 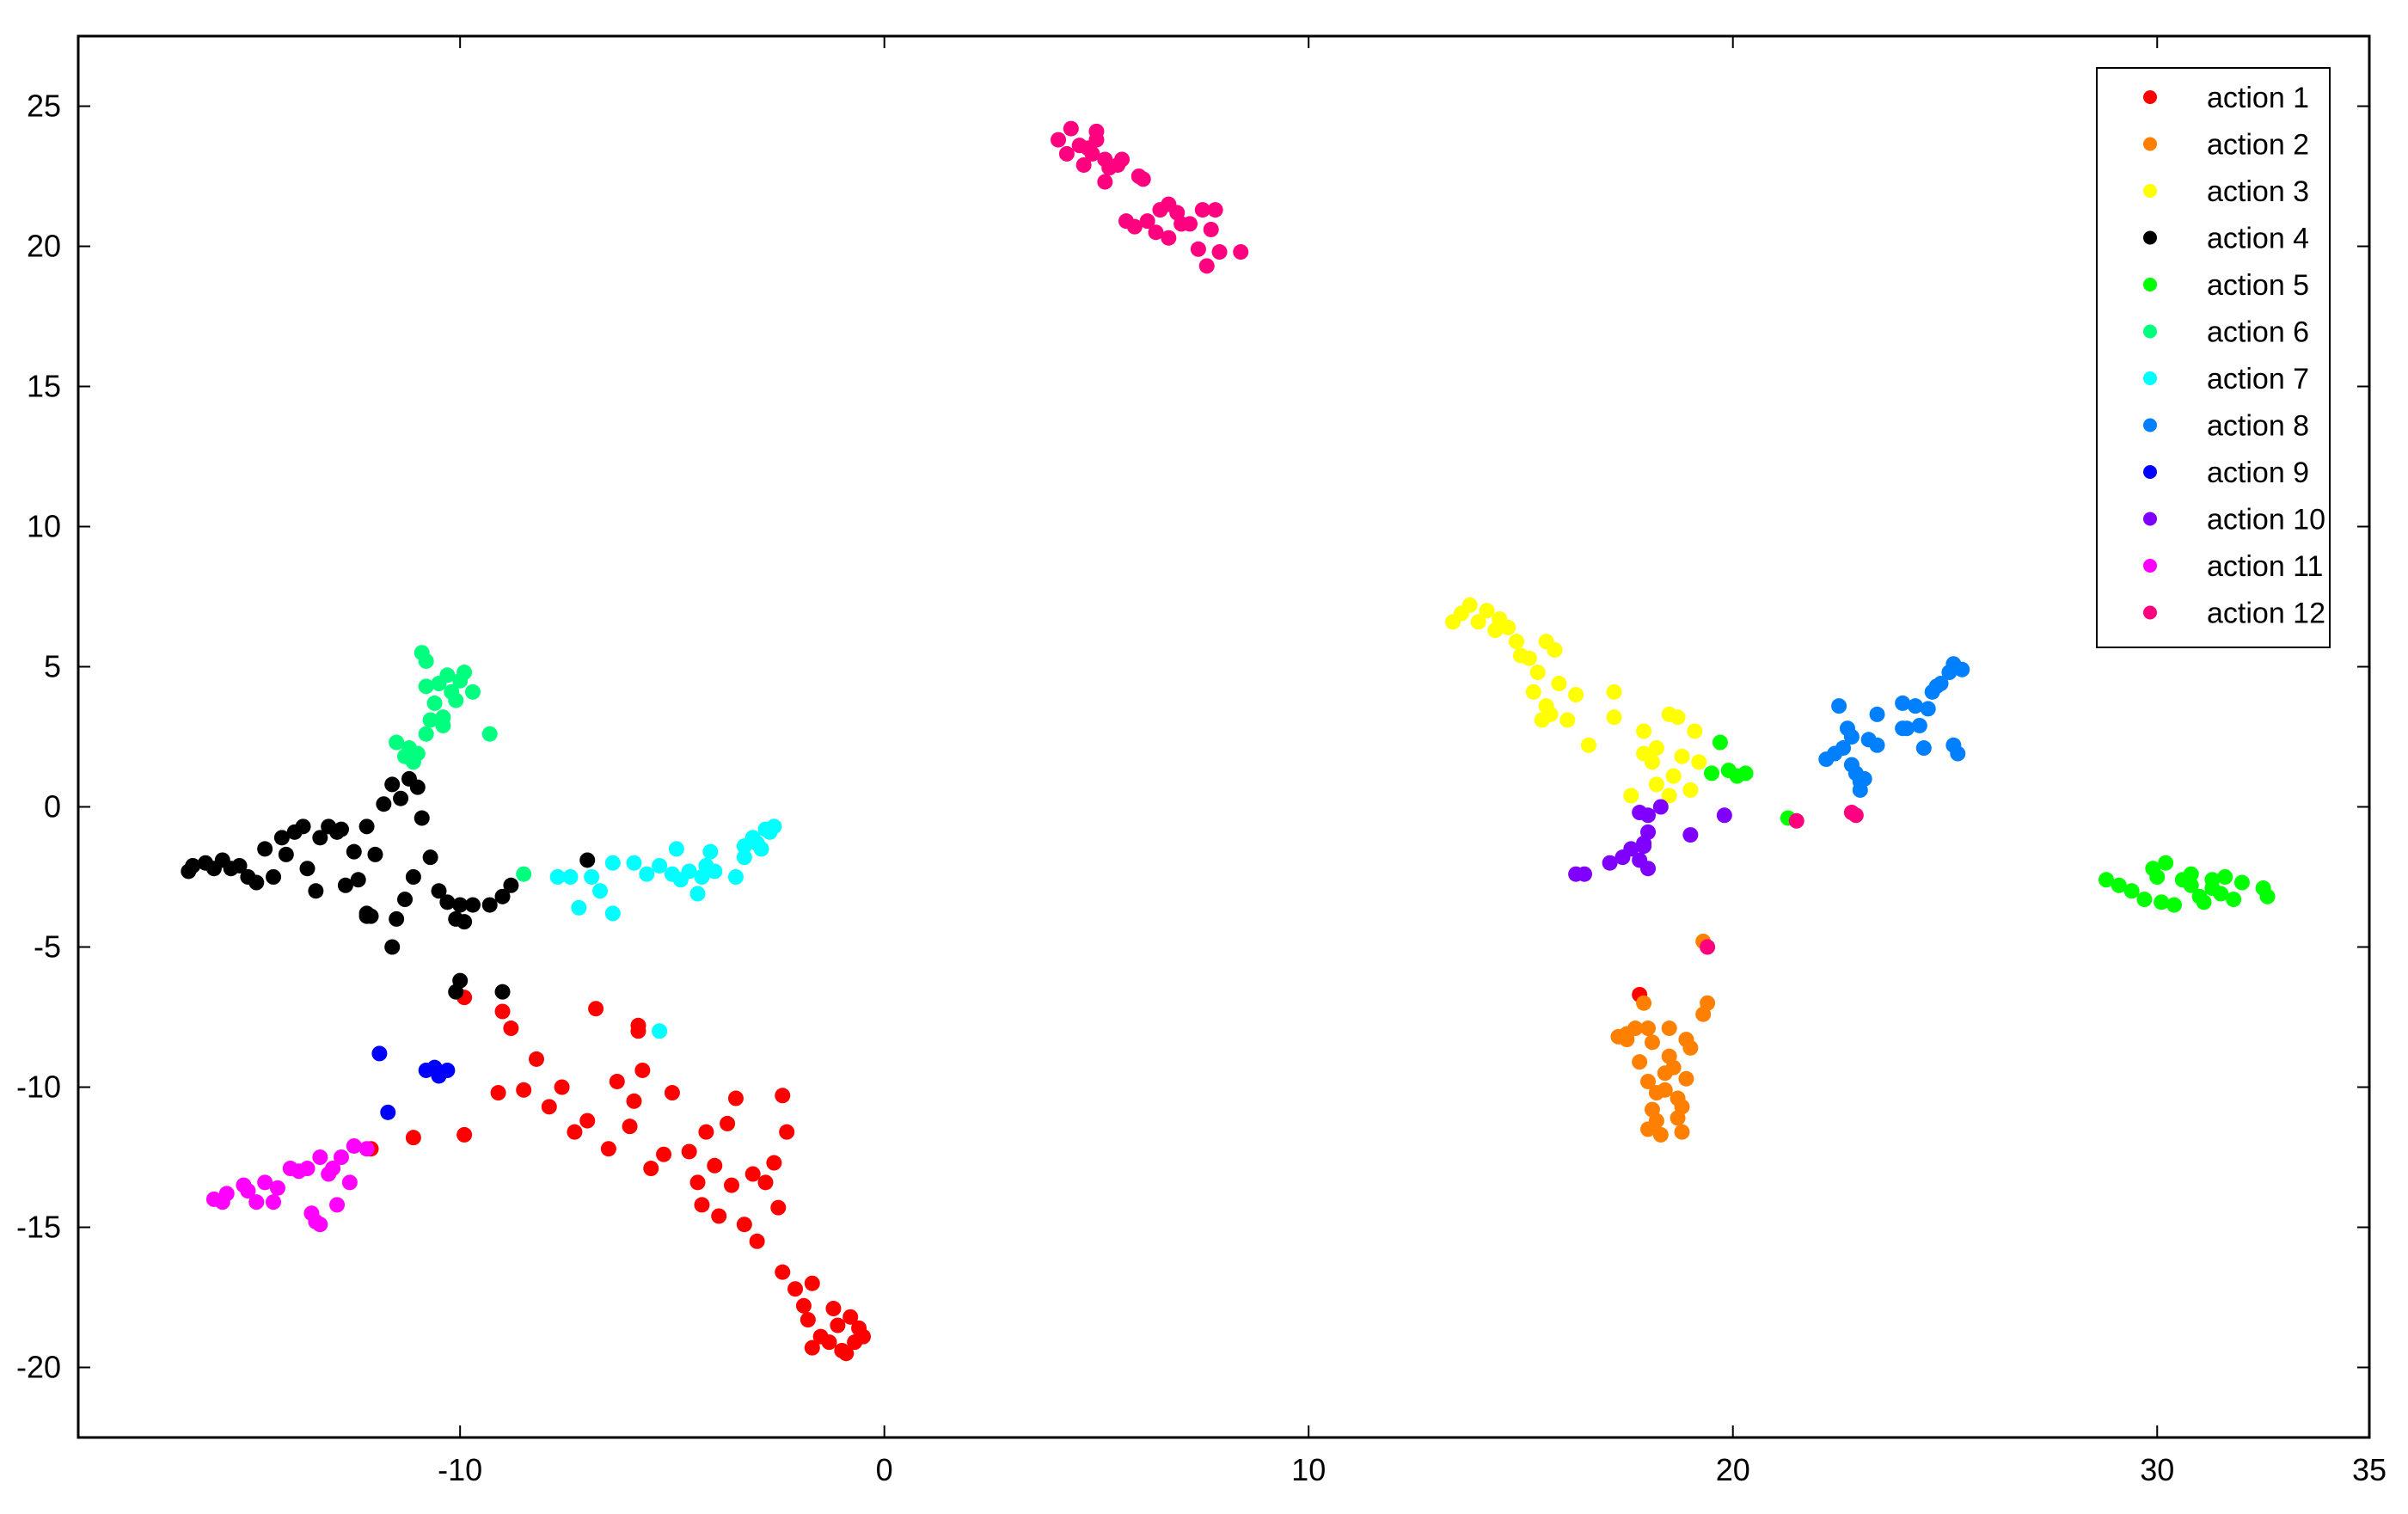 What do you see at coordinates (52, 667) in the screenshot?
I see `y-tick-label: 5` at bounding box center [52, 667].